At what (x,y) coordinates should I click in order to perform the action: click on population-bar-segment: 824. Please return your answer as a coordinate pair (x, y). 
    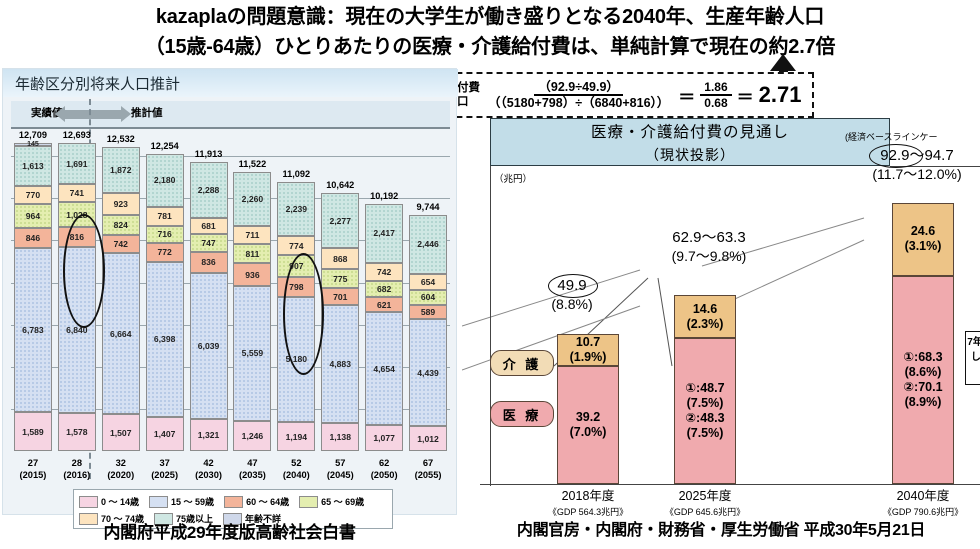
    Looking at the image, I should click on (120, 224).